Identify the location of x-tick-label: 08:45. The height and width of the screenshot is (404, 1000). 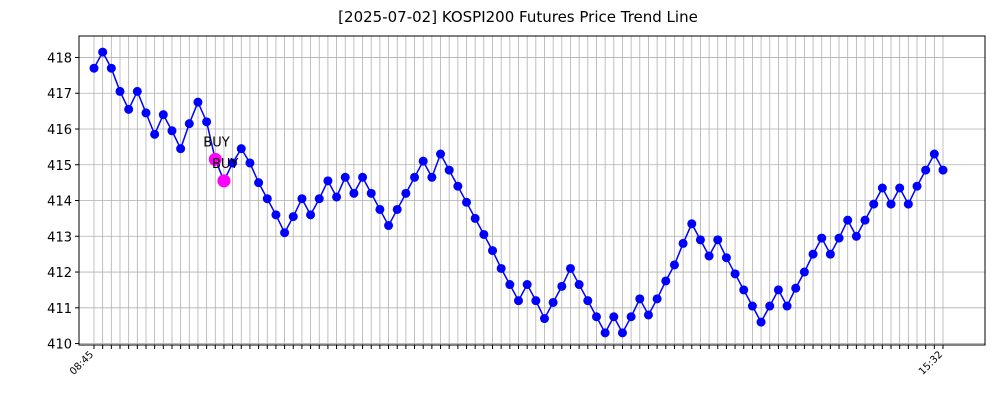
(82, 363).